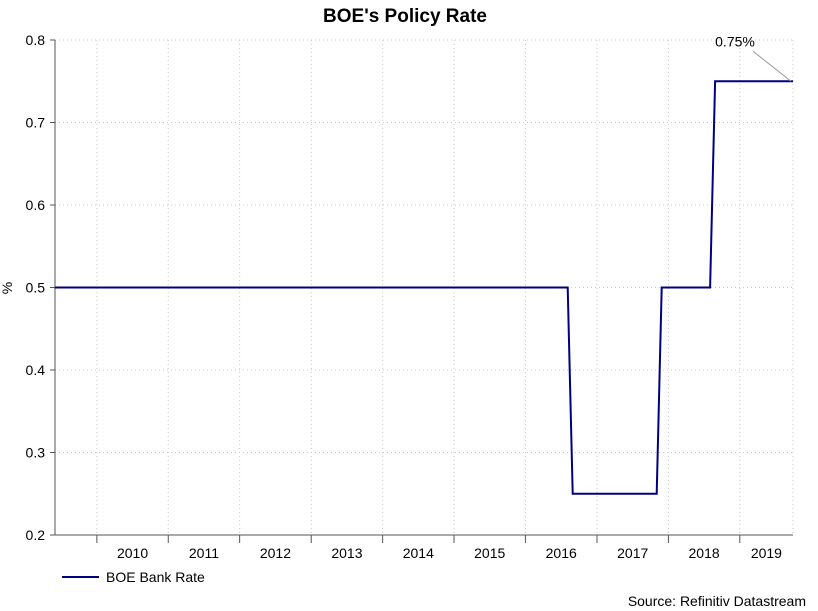 This screenshot has width=818, height=611. What do you see at coordinates (36, 370) in the screenshot?
I see `y-tick-label: 0.4` at bounding box center [36, 370].